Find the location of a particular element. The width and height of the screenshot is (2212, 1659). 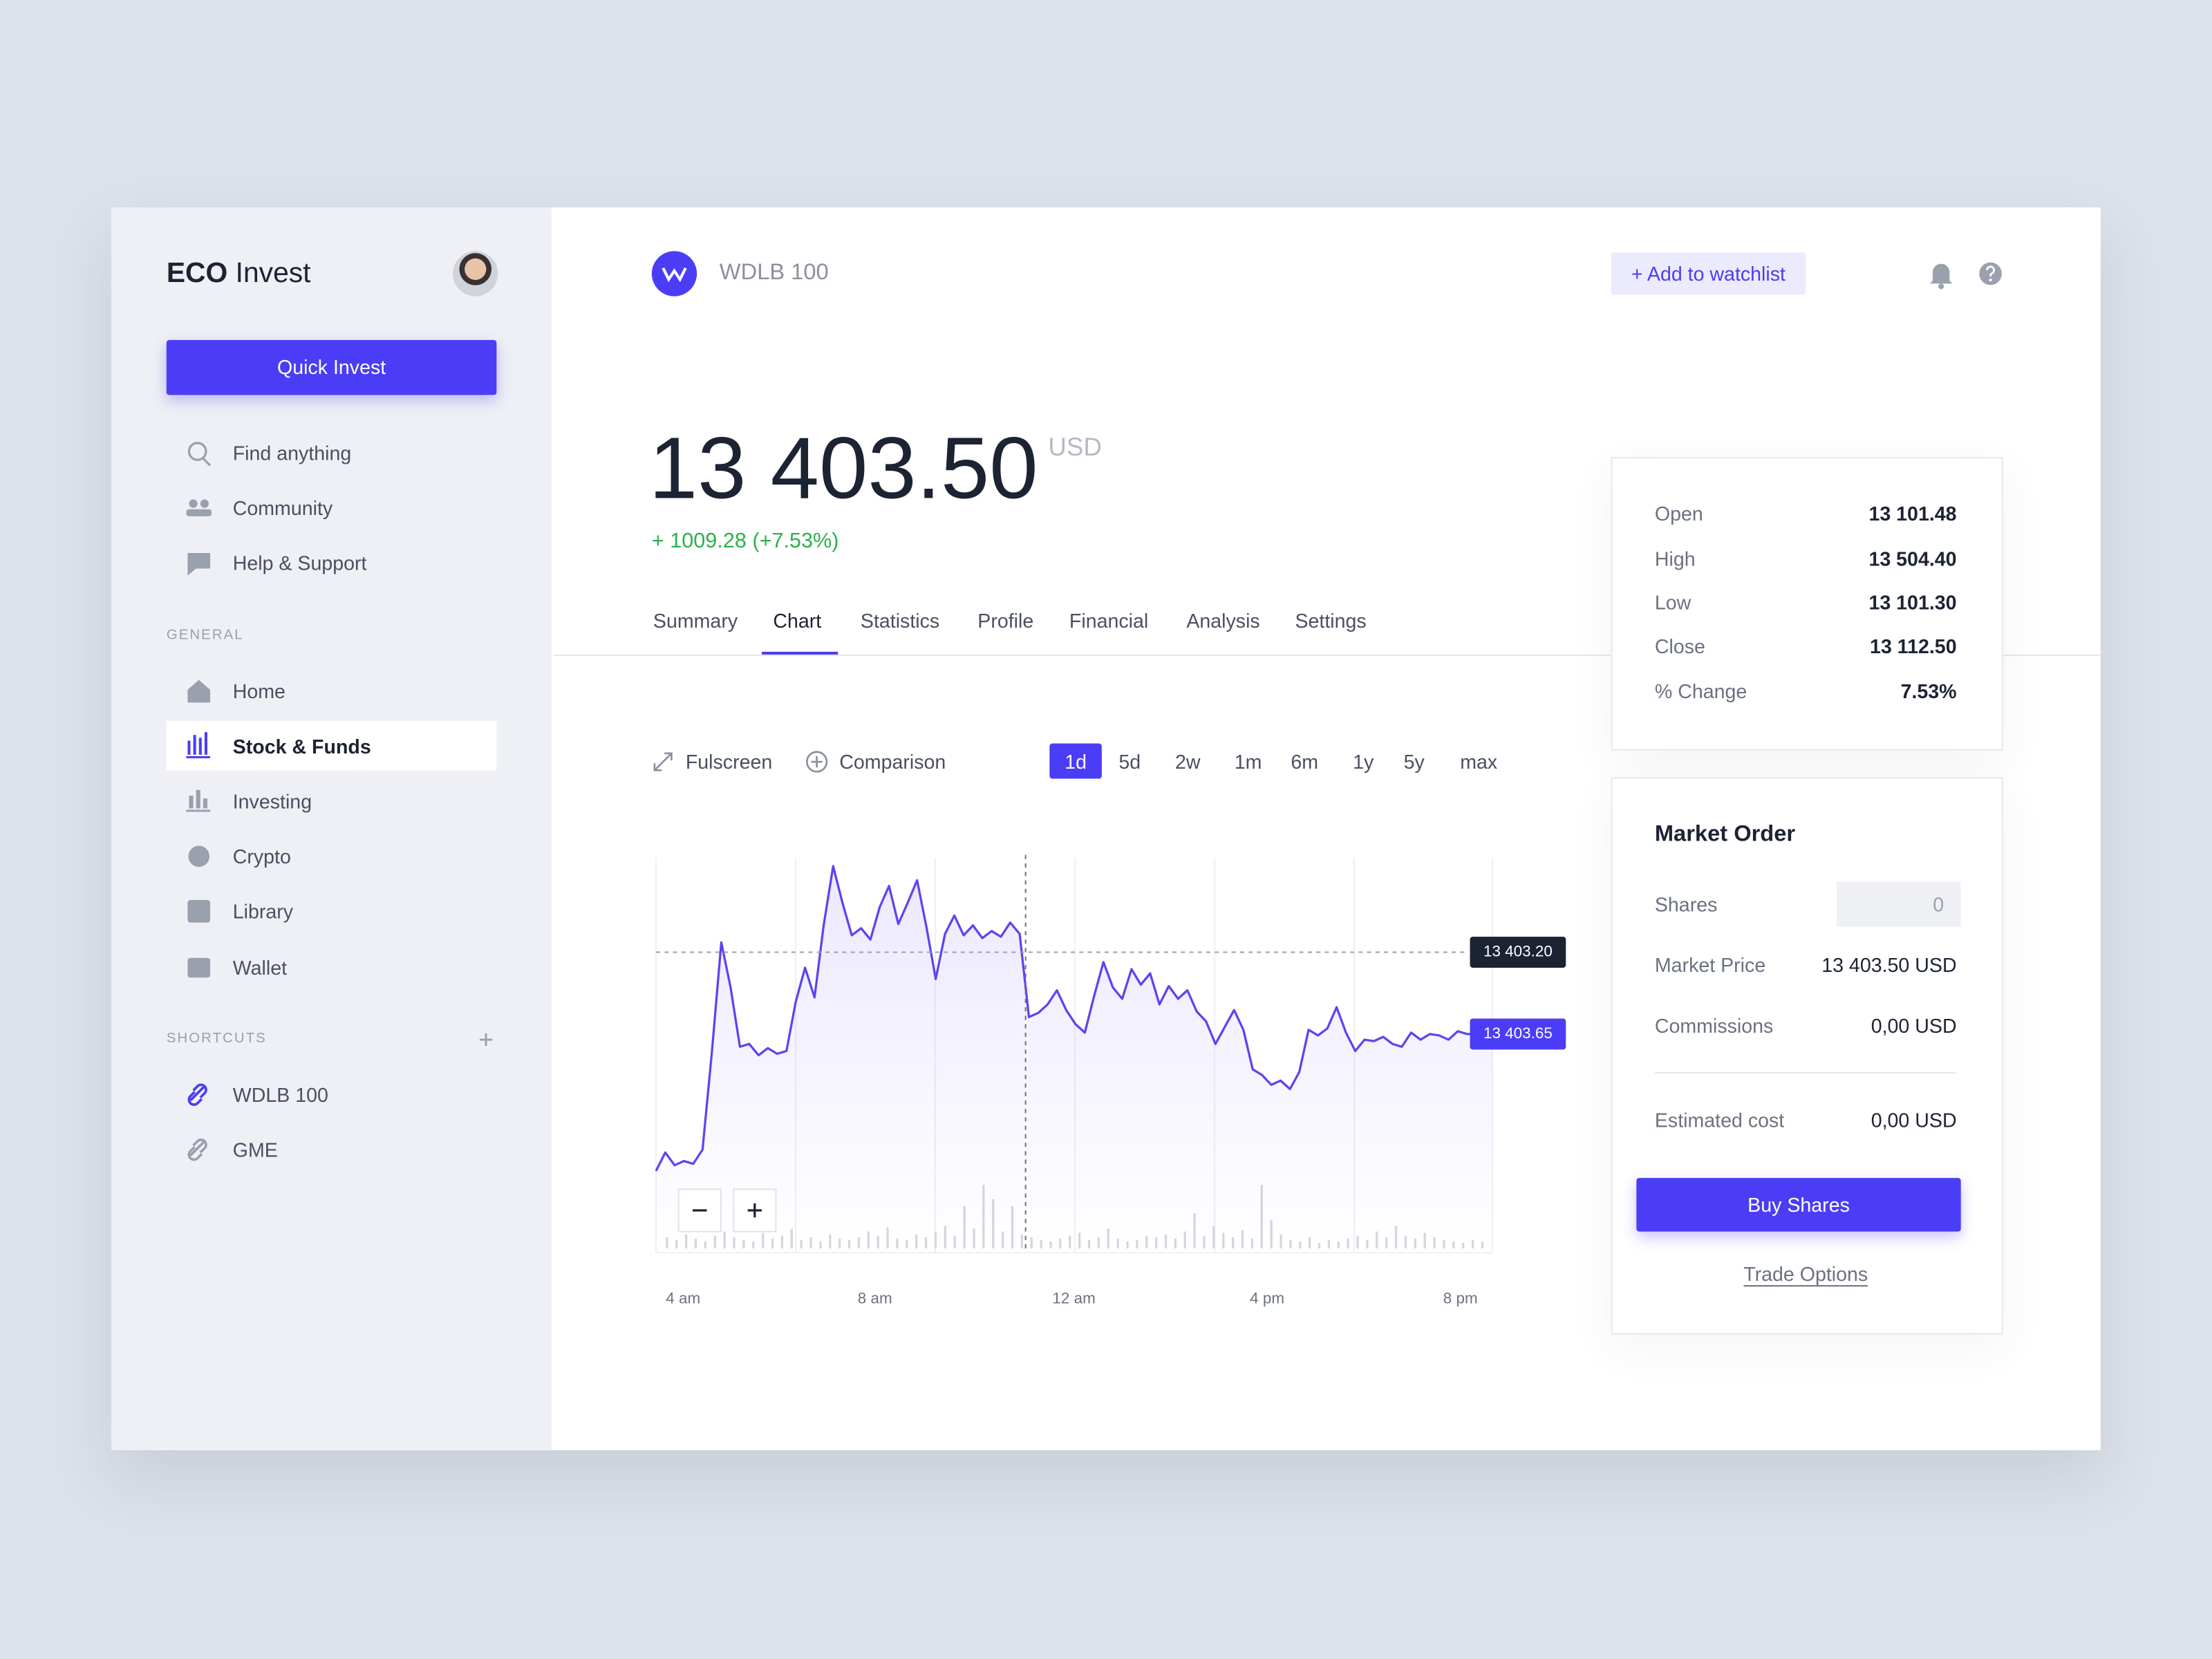

sidebar is located at coordinates (331, 828).